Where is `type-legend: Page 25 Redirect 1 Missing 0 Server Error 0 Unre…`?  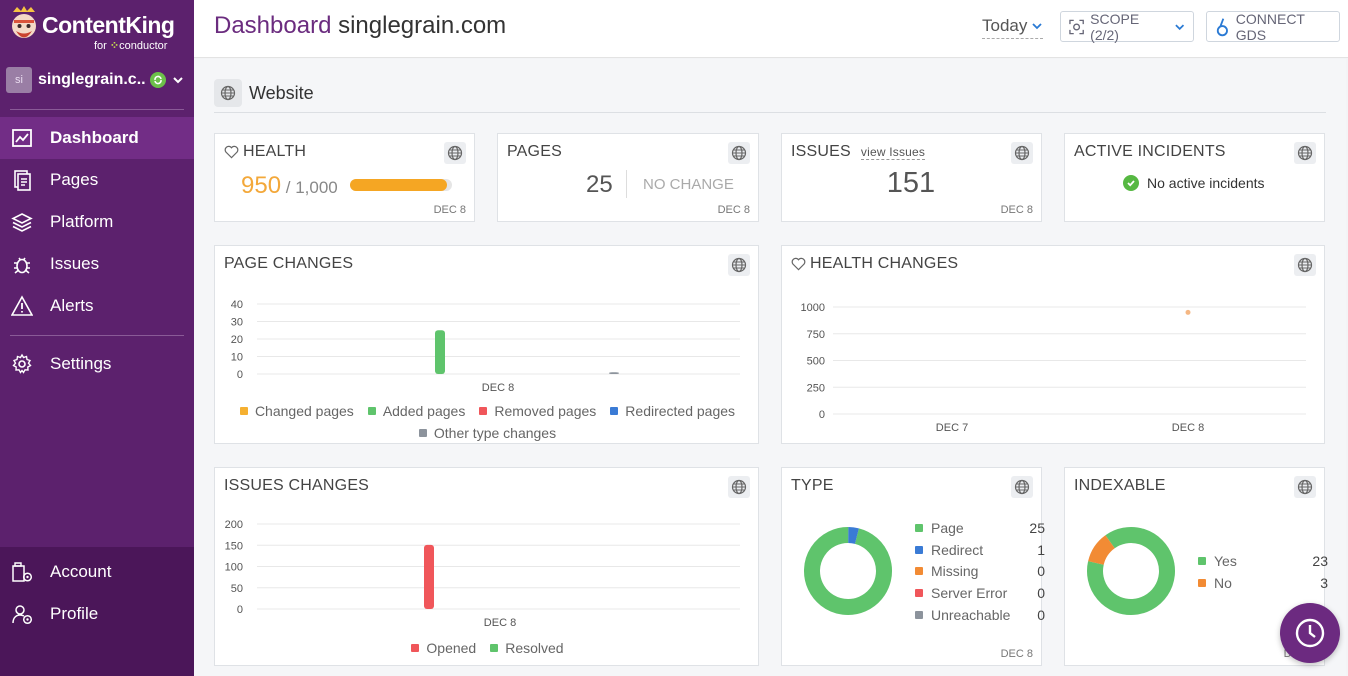 type-legend: Page 25 Redirect 1 Missing 0 Server Error 0 Unre… is located at coordinates (980, 571).